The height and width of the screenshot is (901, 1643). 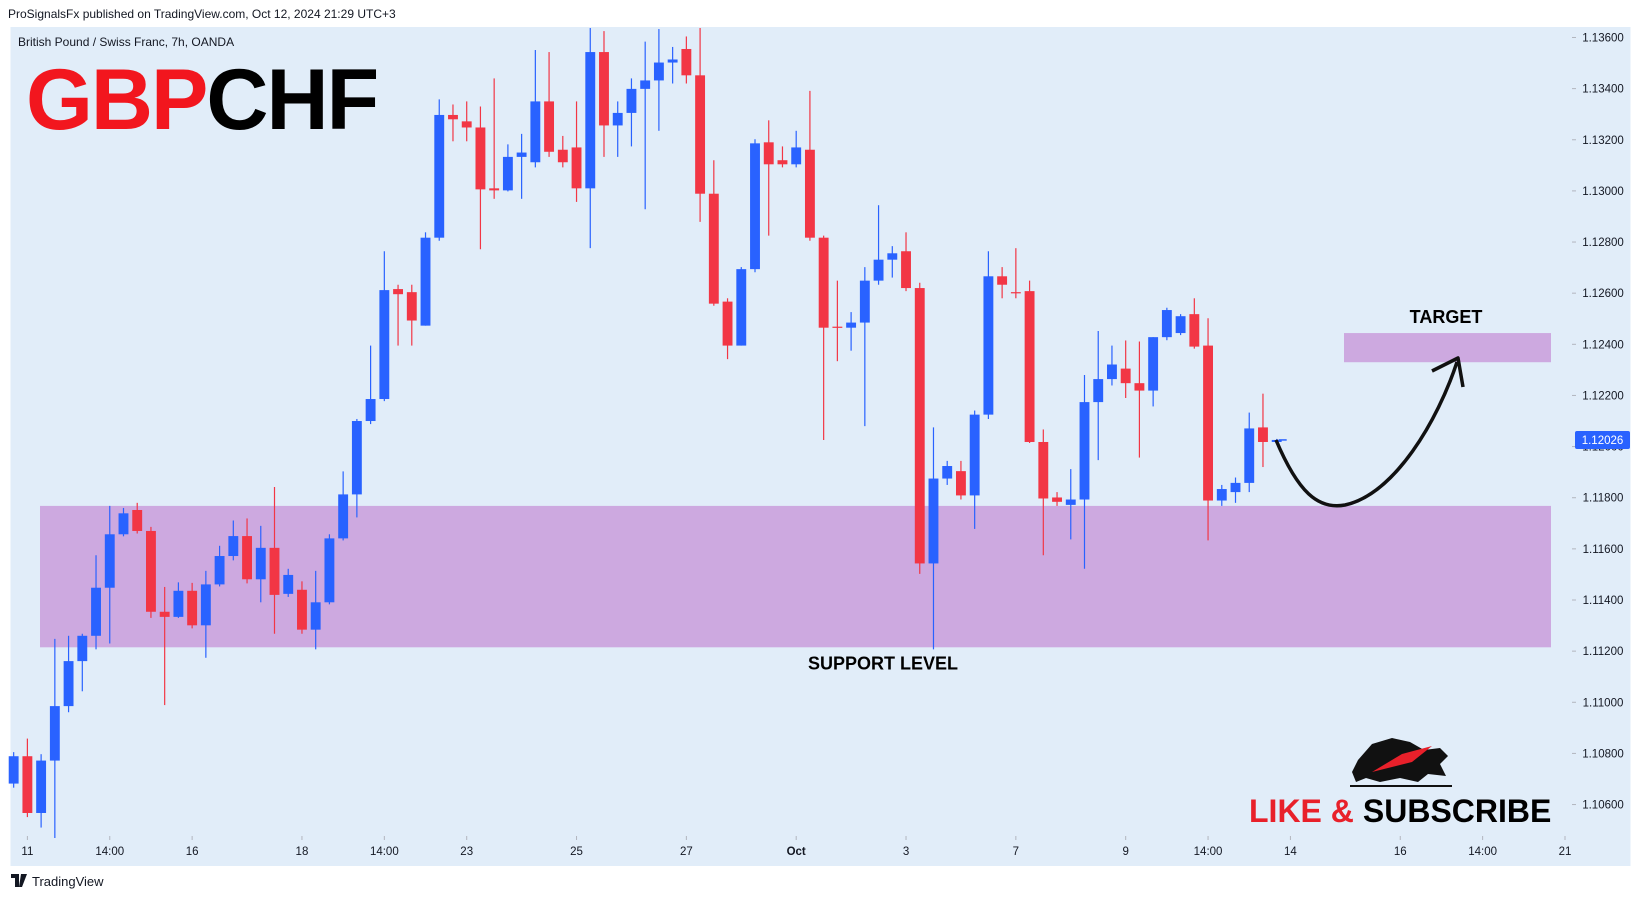 What do you see at coordinates (1603, 294) in the screenshot?
I see `y-tick-label: 1.12600` at bounding box center [1603, 294].